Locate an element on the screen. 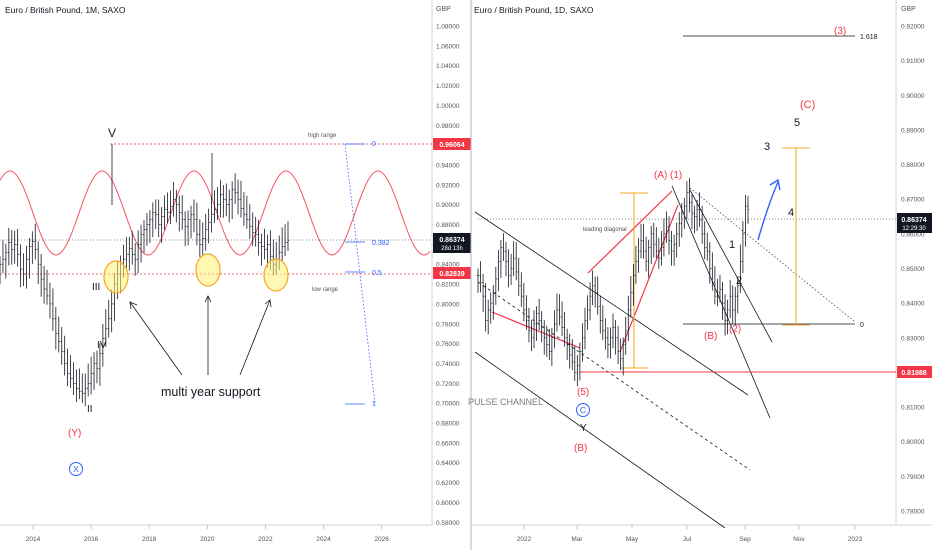 Image resolution: width=932 pixels, height=555 pixels. left-y-tick-label: 1.02000 is located at coordinates (448, 86).